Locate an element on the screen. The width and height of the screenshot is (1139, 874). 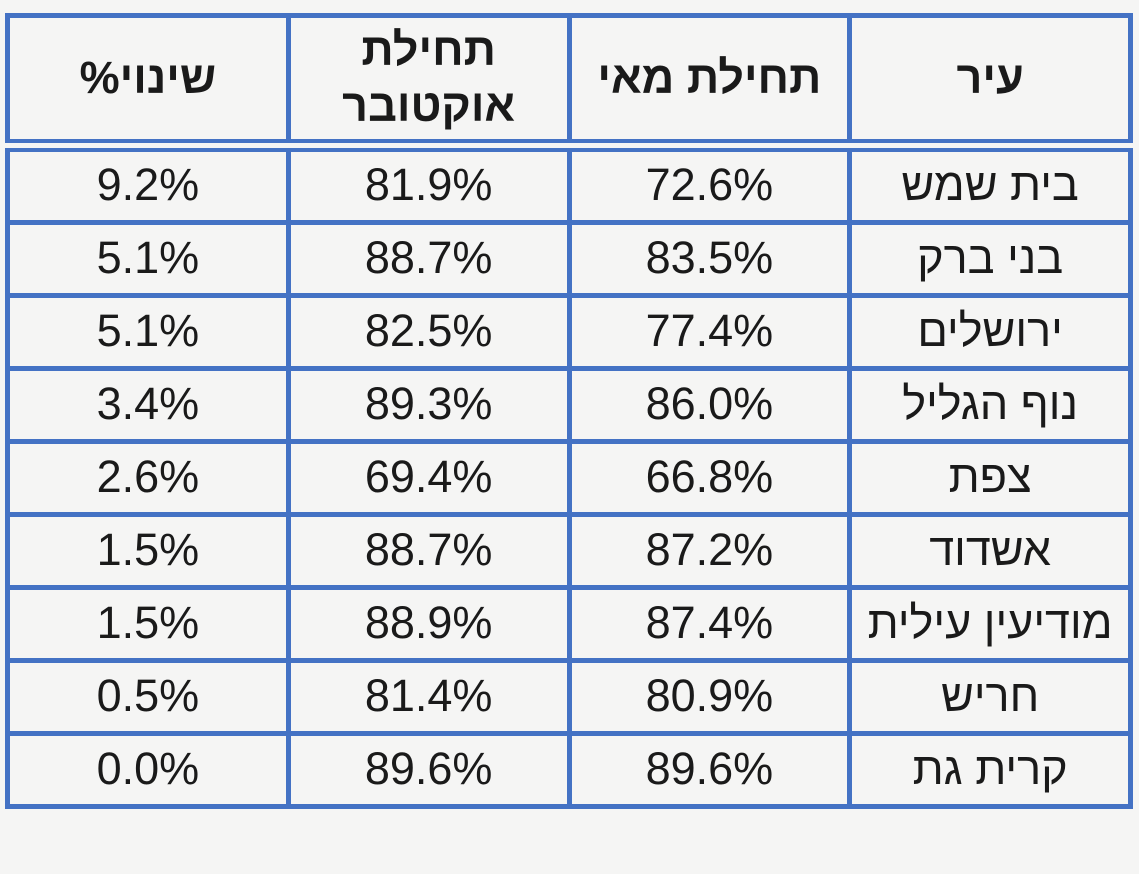
table-row: ירושלים 77.4% 82.5% 5.1% is located at coordinates (569, 331).